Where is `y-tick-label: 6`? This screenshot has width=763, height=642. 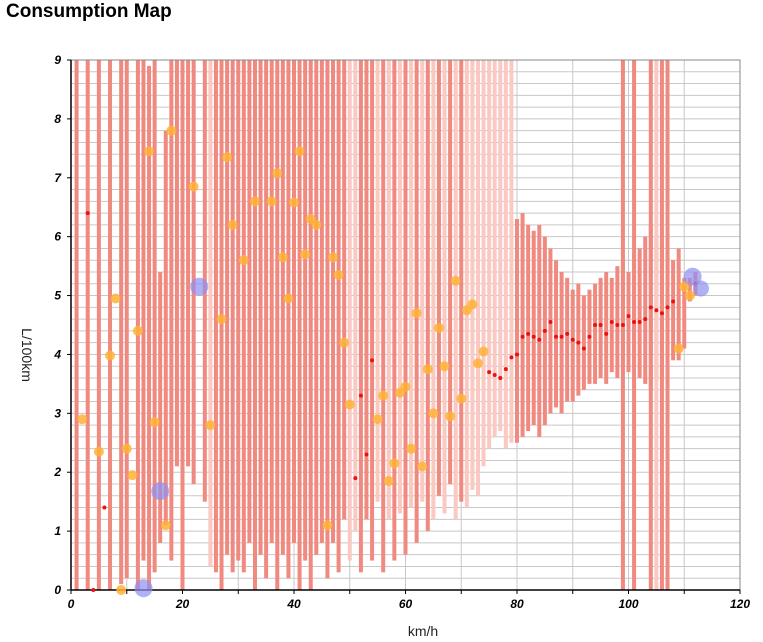
y-tick-label: 6 is located at coordinates (57, 237).